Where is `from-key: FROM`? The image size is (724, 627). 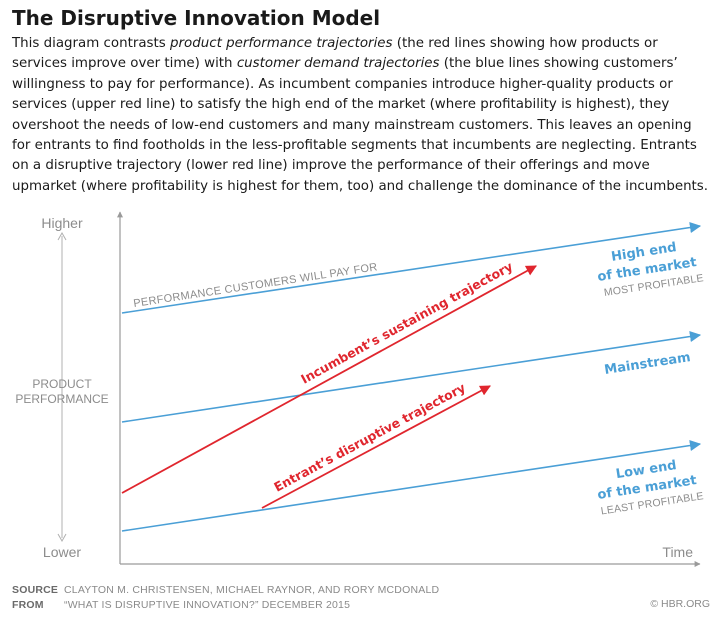
from-key: FROM is located at coordinates (28, 605).